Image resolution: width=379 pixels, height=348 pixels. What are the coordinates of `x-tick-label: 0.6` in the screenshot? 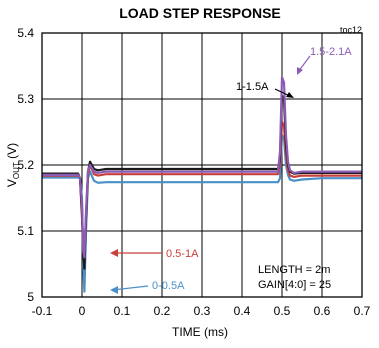 It's located at (322, 311).